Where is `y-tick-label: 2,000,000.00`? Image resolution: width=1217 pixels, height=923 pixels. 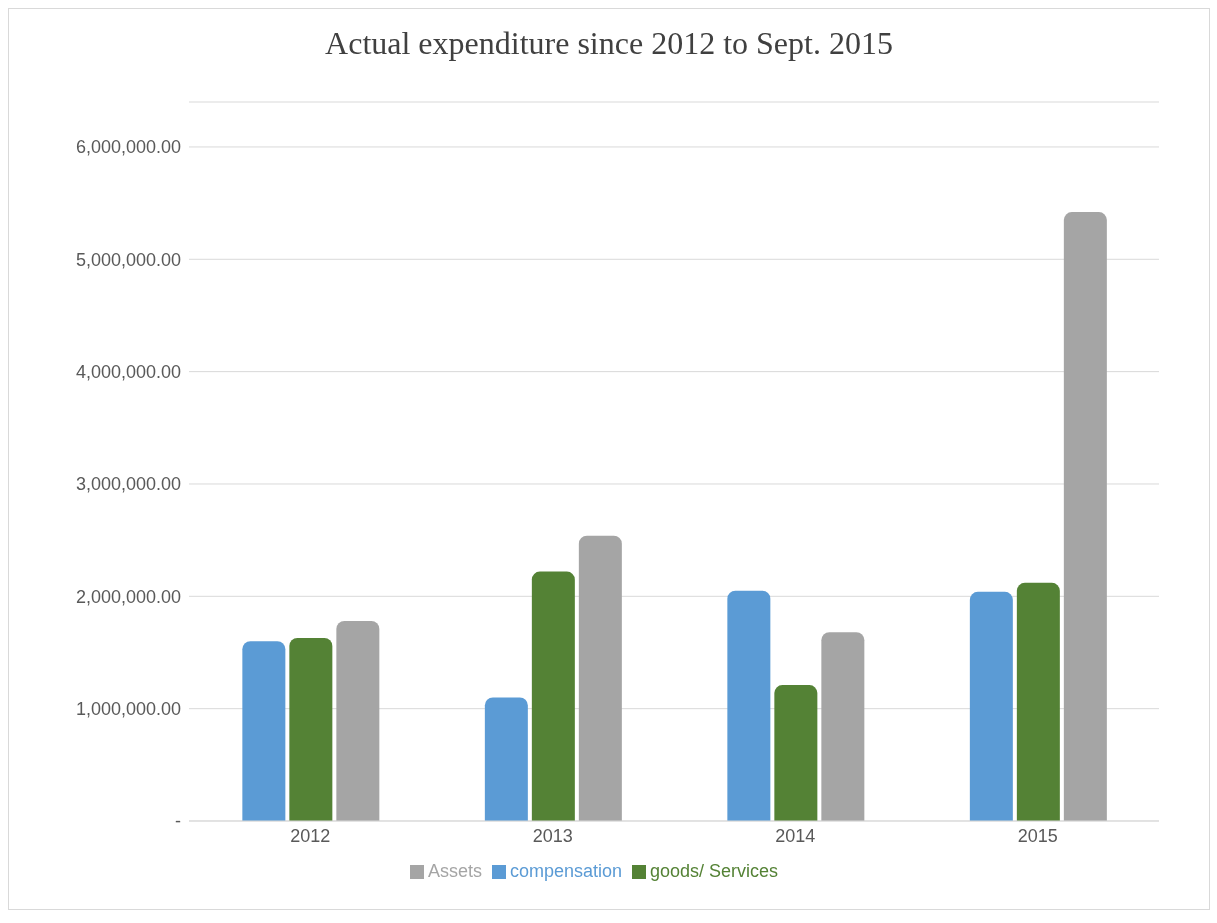
y-tick-label: 2,000,000.00 is located at coordinates (128, 596).